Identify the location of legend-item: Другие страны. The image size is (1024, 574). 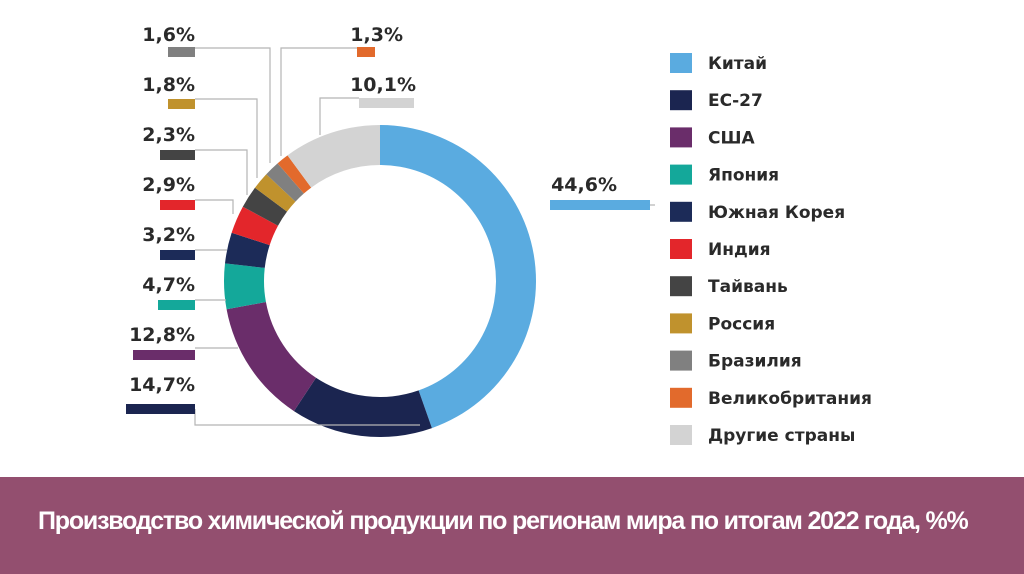
(762, 435).